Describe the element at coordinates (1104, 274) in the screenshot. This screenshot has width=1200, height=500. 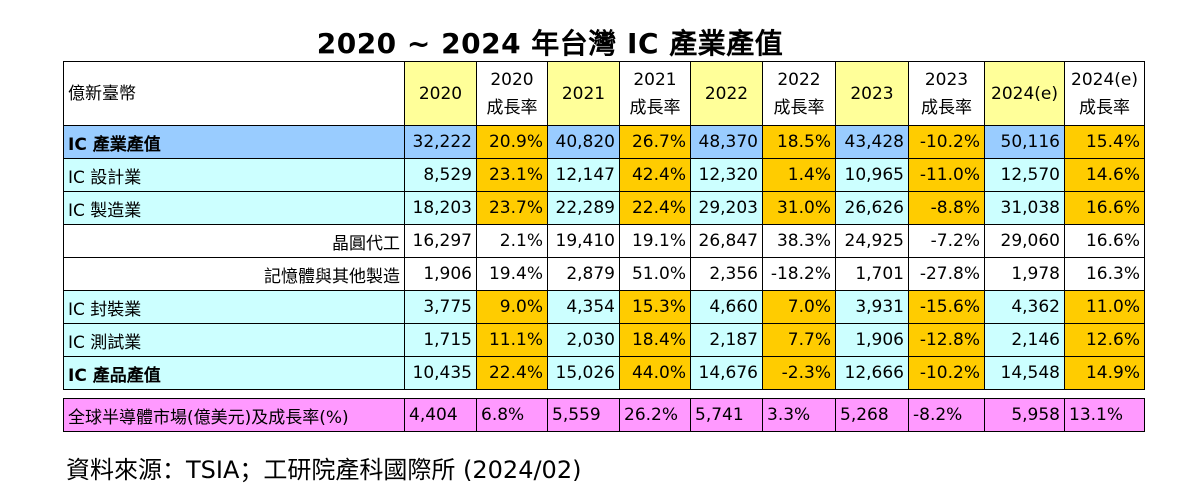
I see `growth-rate-cell: 16.3%` at that location.